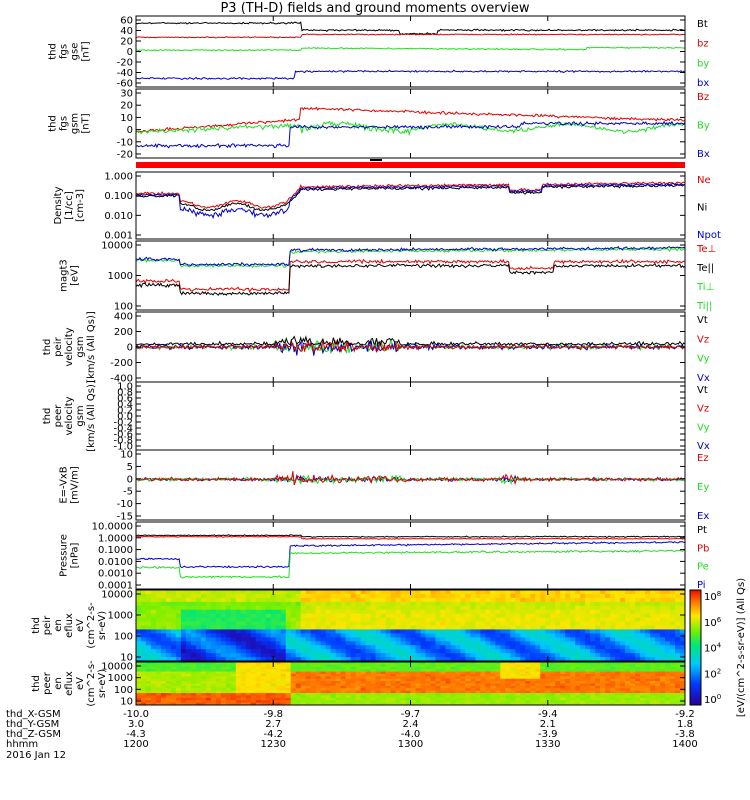 This screenshot has height=800, width=750. Describe the element at coordinates (410, 128) in the screenshot. I see `by-gsm-line` at that location.